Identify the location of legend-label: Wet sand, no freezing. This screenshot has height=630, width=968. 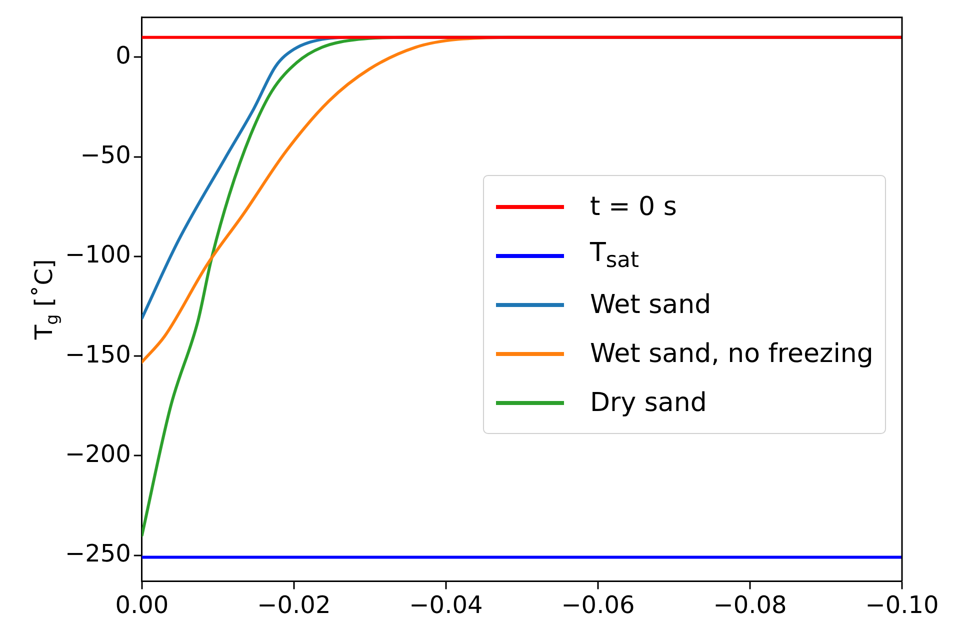
(732, 353).